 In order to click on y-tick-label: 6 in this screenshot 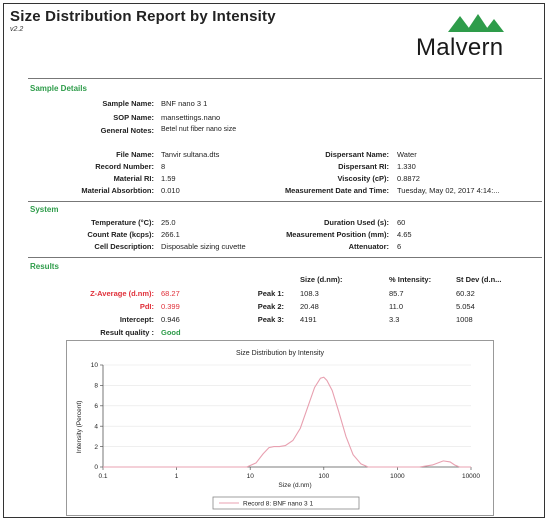, I will do `click(96, 406)`.